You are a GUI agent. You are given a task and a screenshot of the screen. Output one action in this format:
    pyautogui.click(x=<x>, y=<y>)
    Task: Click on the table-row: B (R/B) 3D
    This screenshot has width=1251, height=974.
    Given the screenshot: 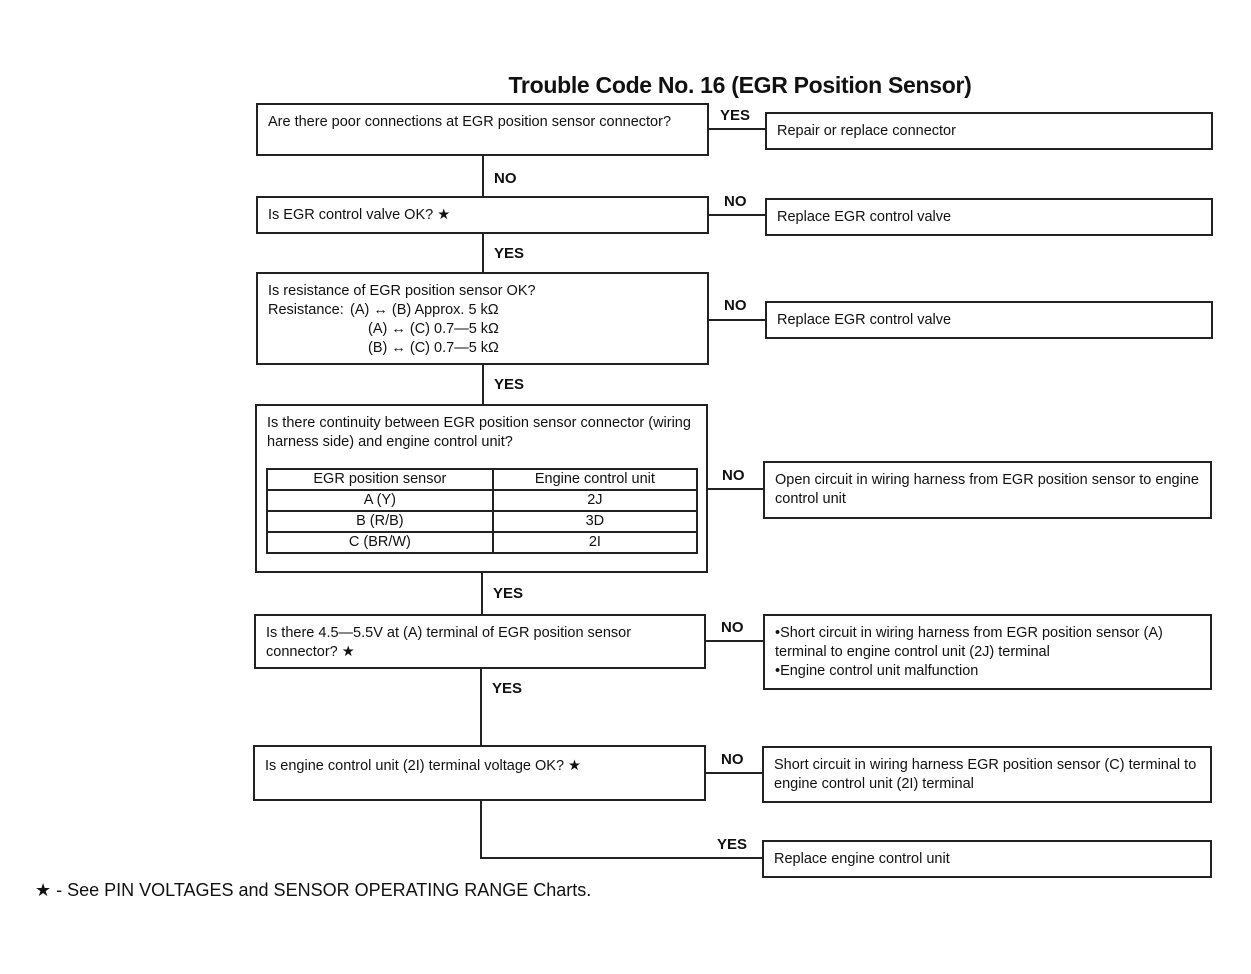 What is the action you would take?
    pyautogui.click(x=482, y=521)
    